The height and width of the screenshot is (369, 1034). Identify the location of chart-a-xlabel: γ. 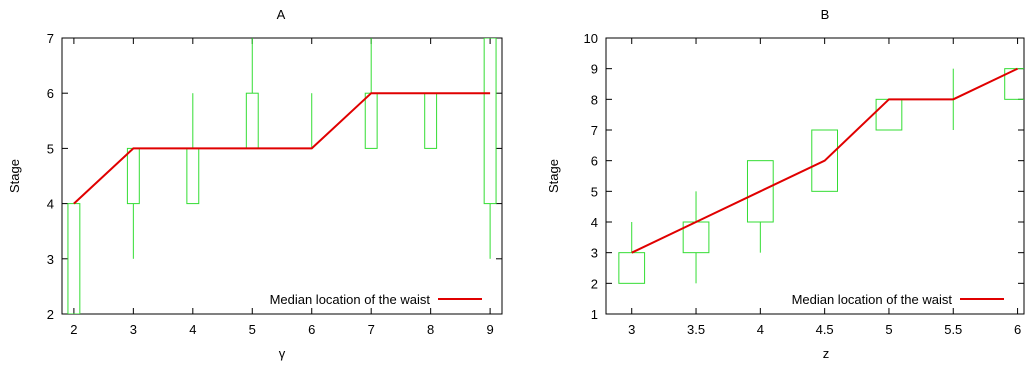
(282, 353).